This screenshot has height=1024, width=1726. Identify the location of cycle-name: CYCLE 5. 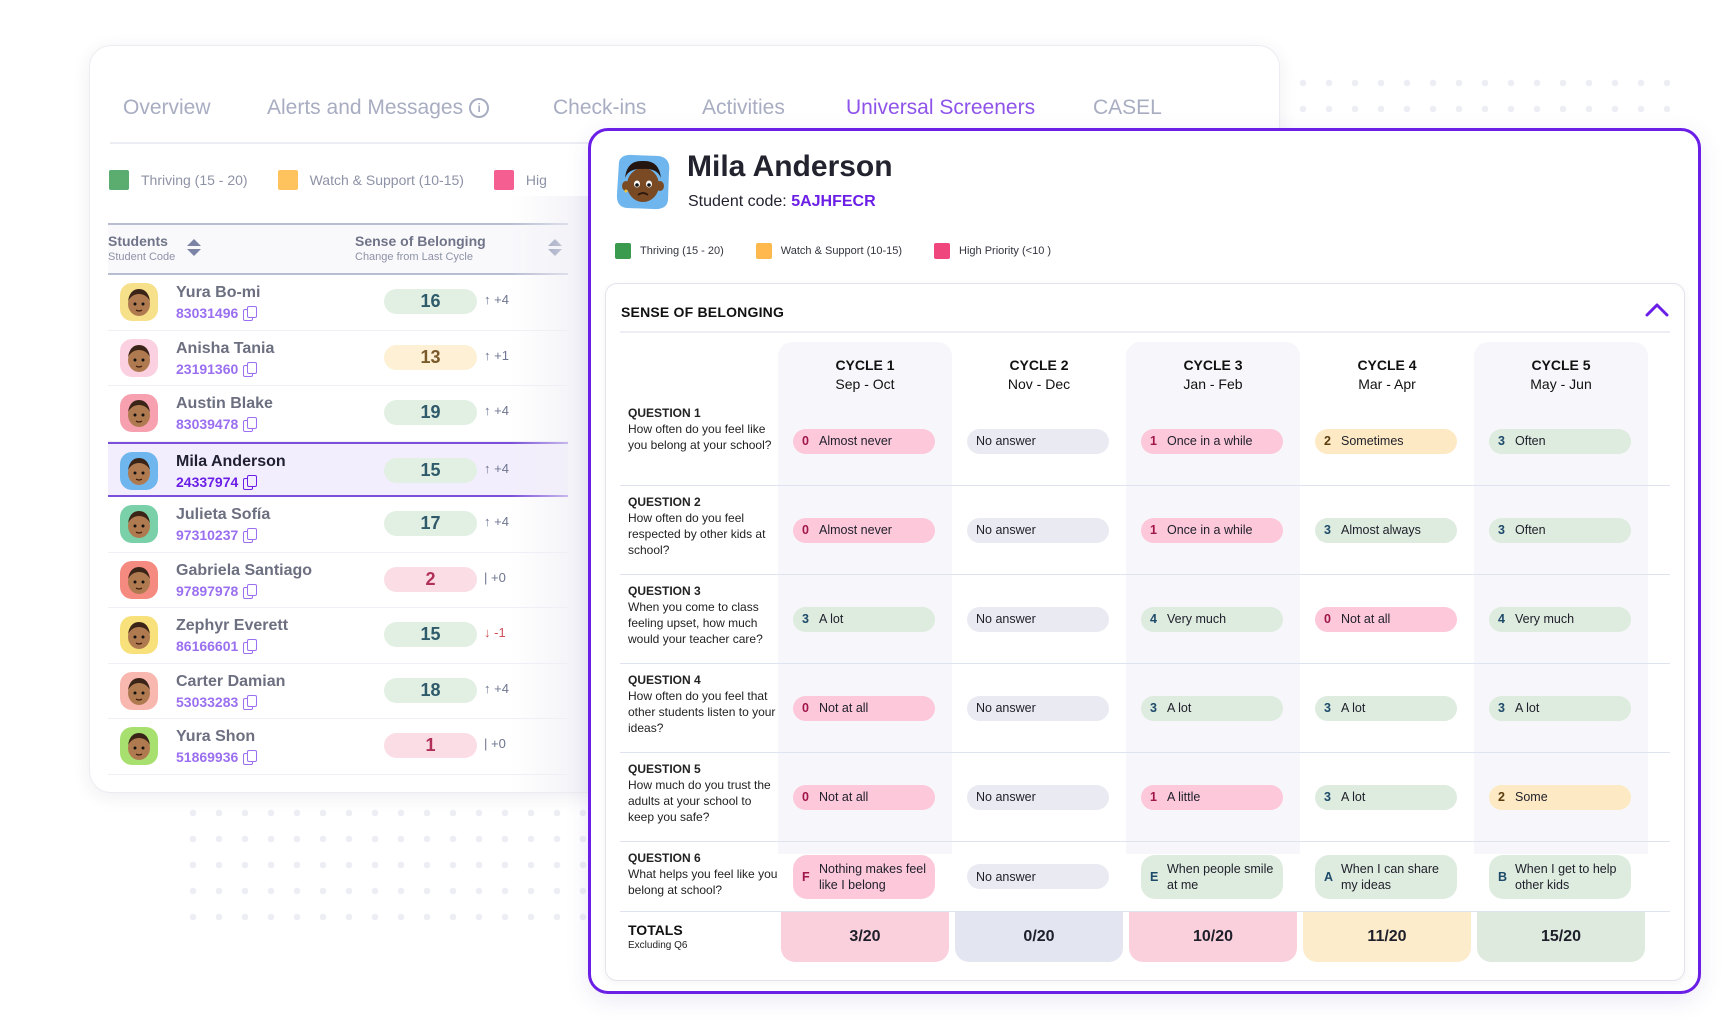
(1561, 365).